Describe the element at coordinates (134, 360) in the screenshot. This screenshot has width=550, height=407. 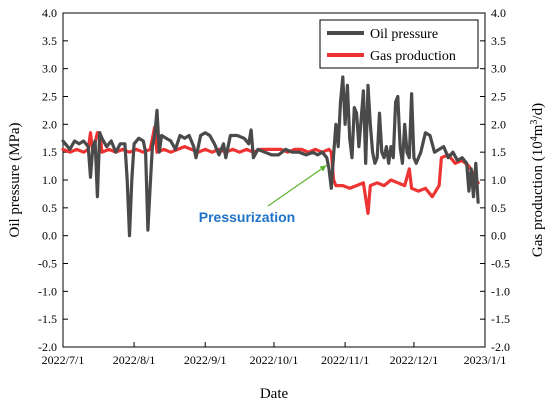
I see `x-tick-label: 2022/8/1` at that location.